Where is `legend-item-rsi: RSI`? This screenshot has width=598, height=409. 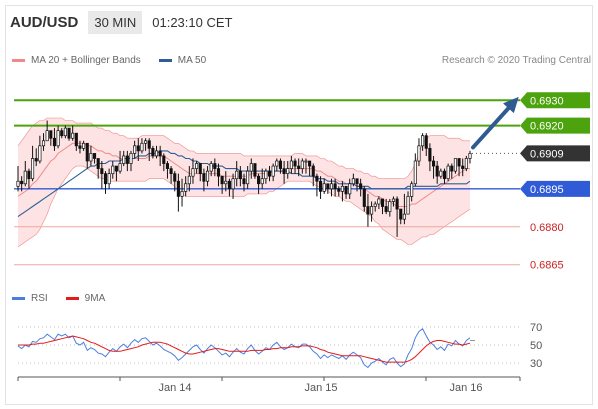 legend-item-rsi: RSI is located at coordinates (30, 298).